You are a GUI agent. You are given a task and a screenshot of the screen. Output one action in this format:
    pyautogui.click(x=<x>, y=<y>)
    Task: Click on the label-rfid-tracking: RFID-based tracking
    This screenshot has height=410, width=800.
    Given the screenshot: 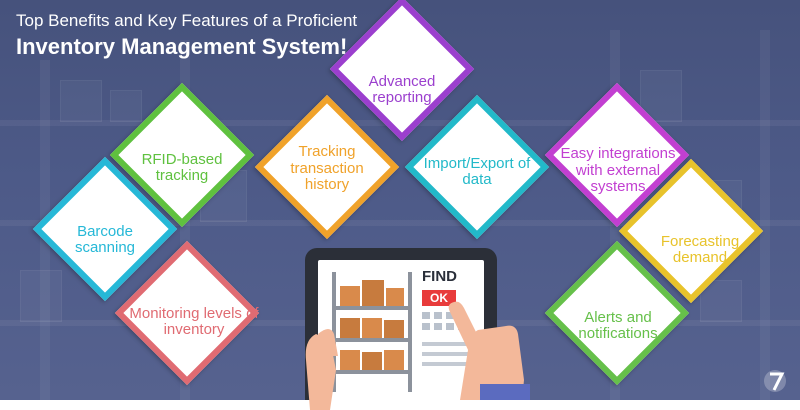 What is the action you would take?
    pyautogui.click(x=182, y=167)
    